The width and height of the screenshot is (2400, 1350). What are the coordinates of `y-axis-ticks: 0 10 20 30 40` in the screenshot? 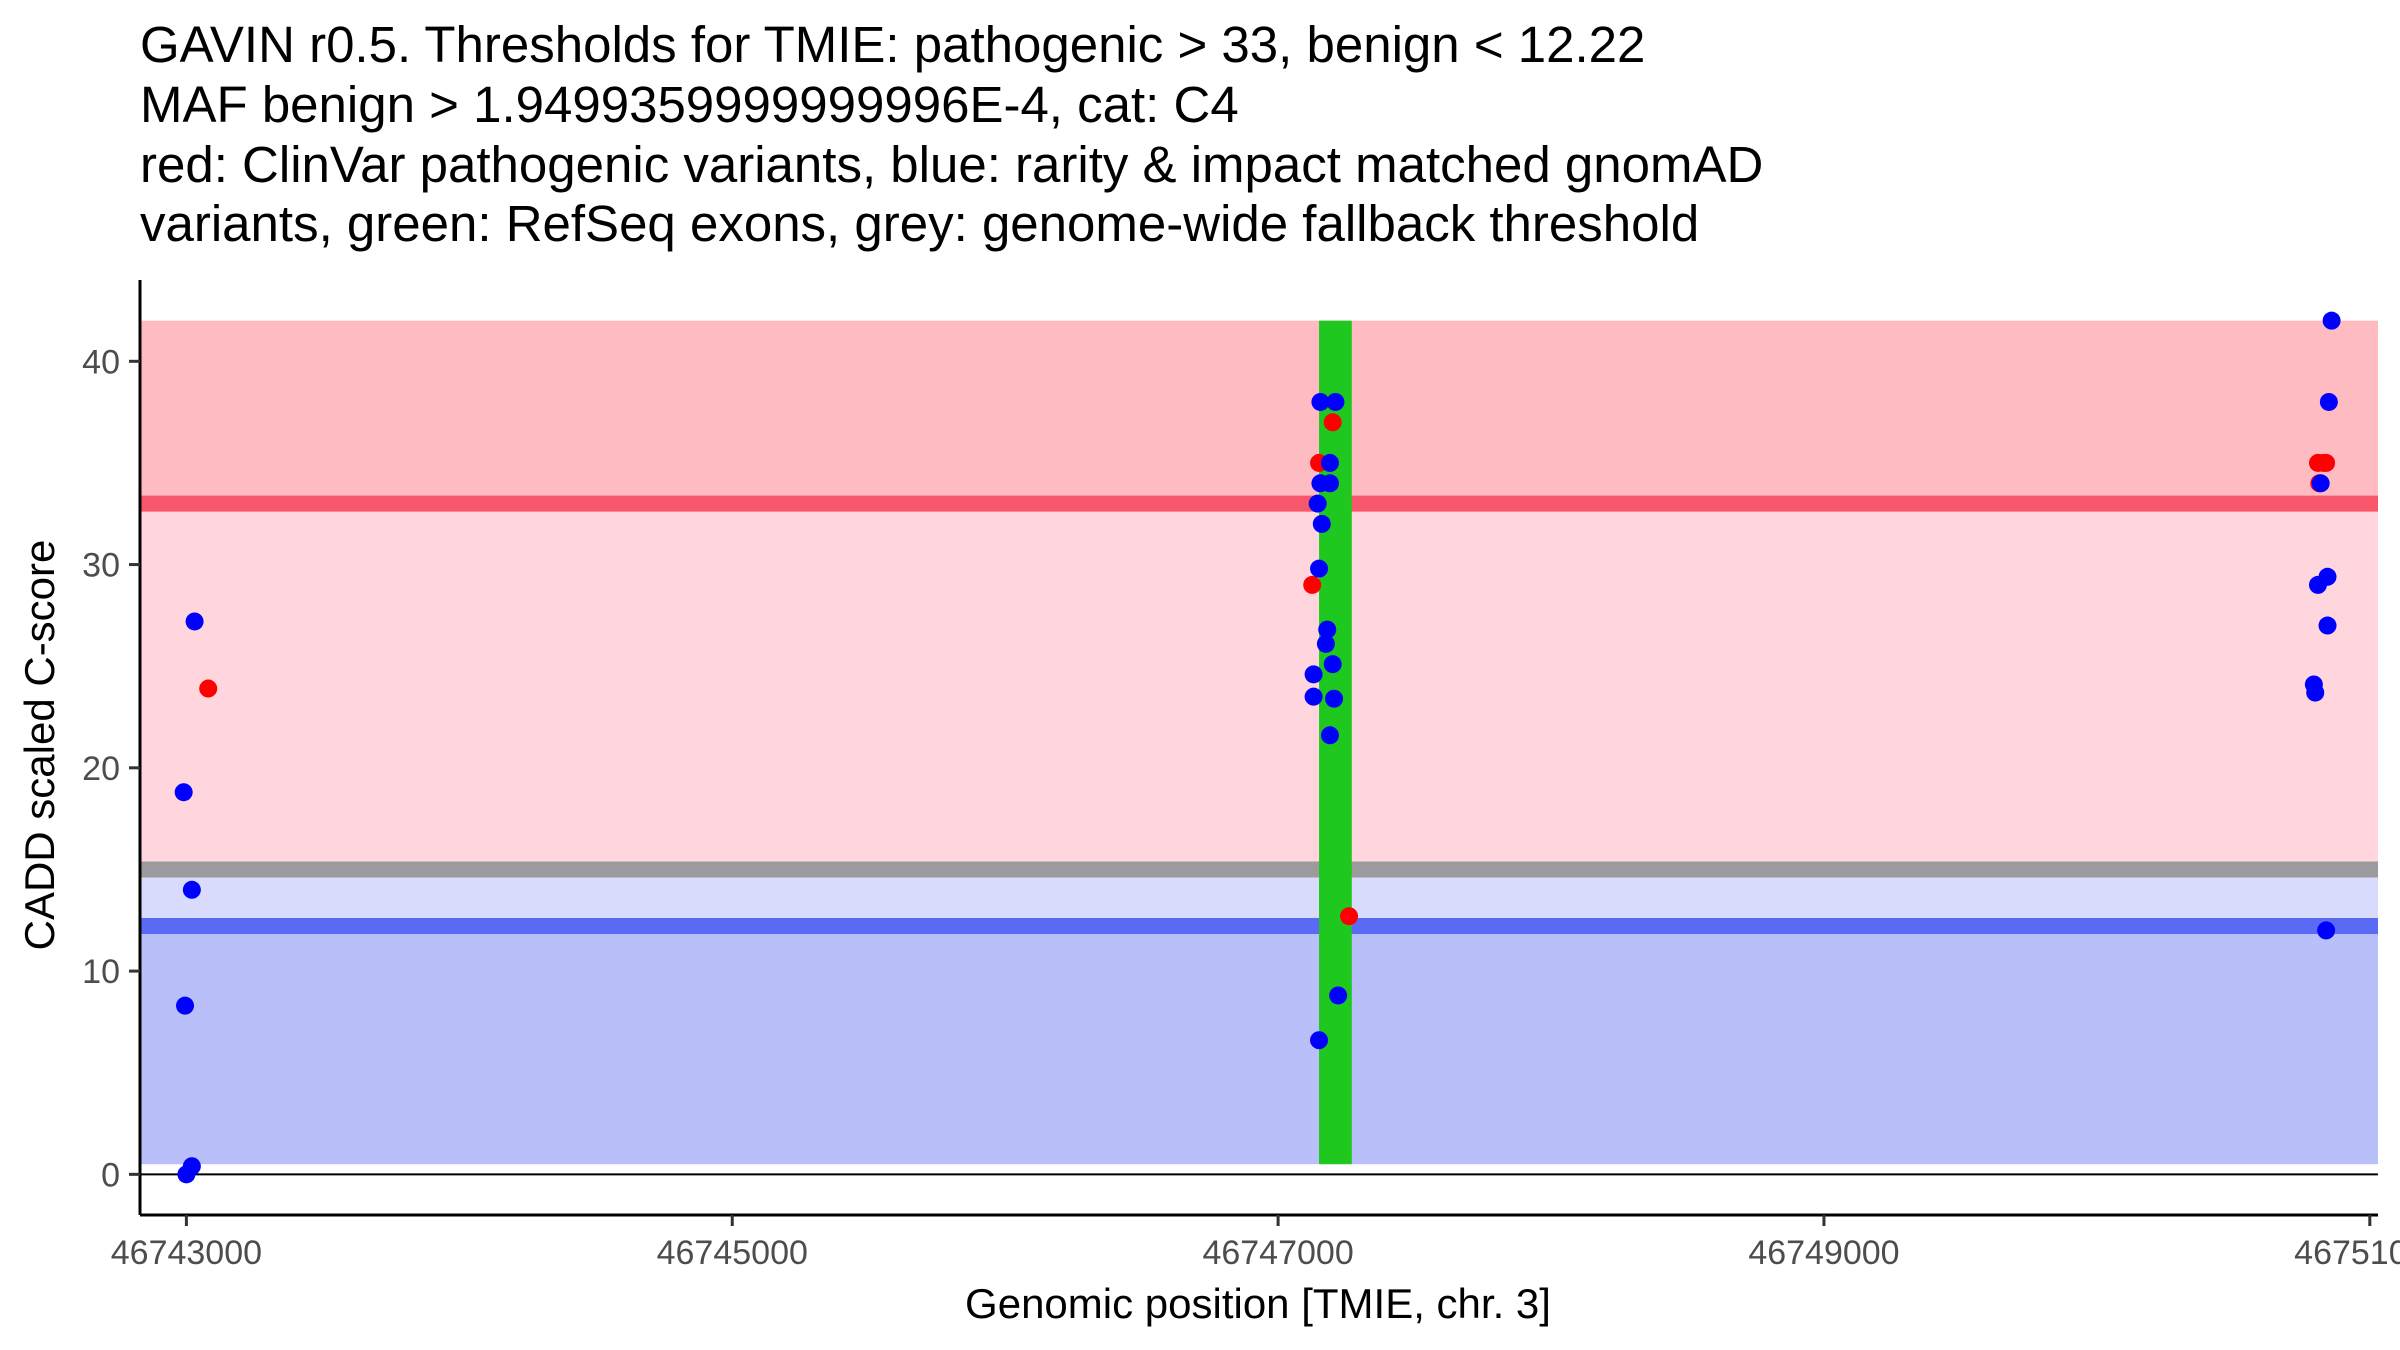 It's located at (111, 768).